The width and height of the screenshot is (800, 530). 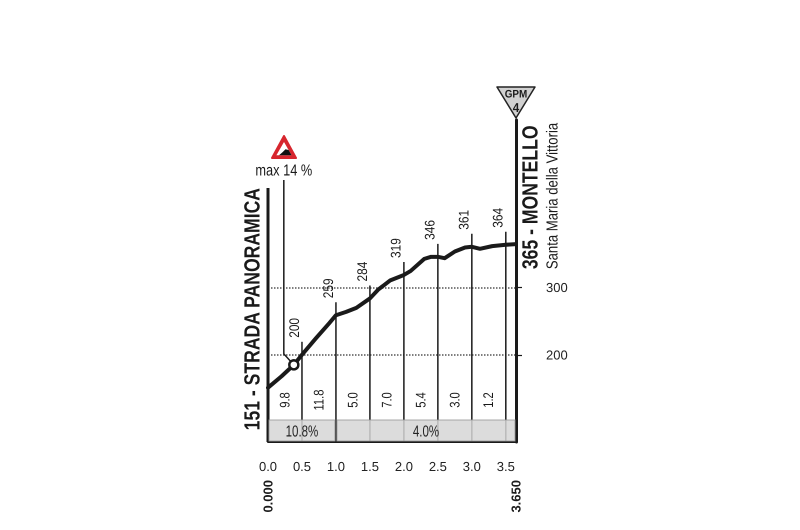 What do you see at coordinates (437, 466) in the screenshot?
I see `x-tick-label: 2.5` at bounding box center [437, 466].